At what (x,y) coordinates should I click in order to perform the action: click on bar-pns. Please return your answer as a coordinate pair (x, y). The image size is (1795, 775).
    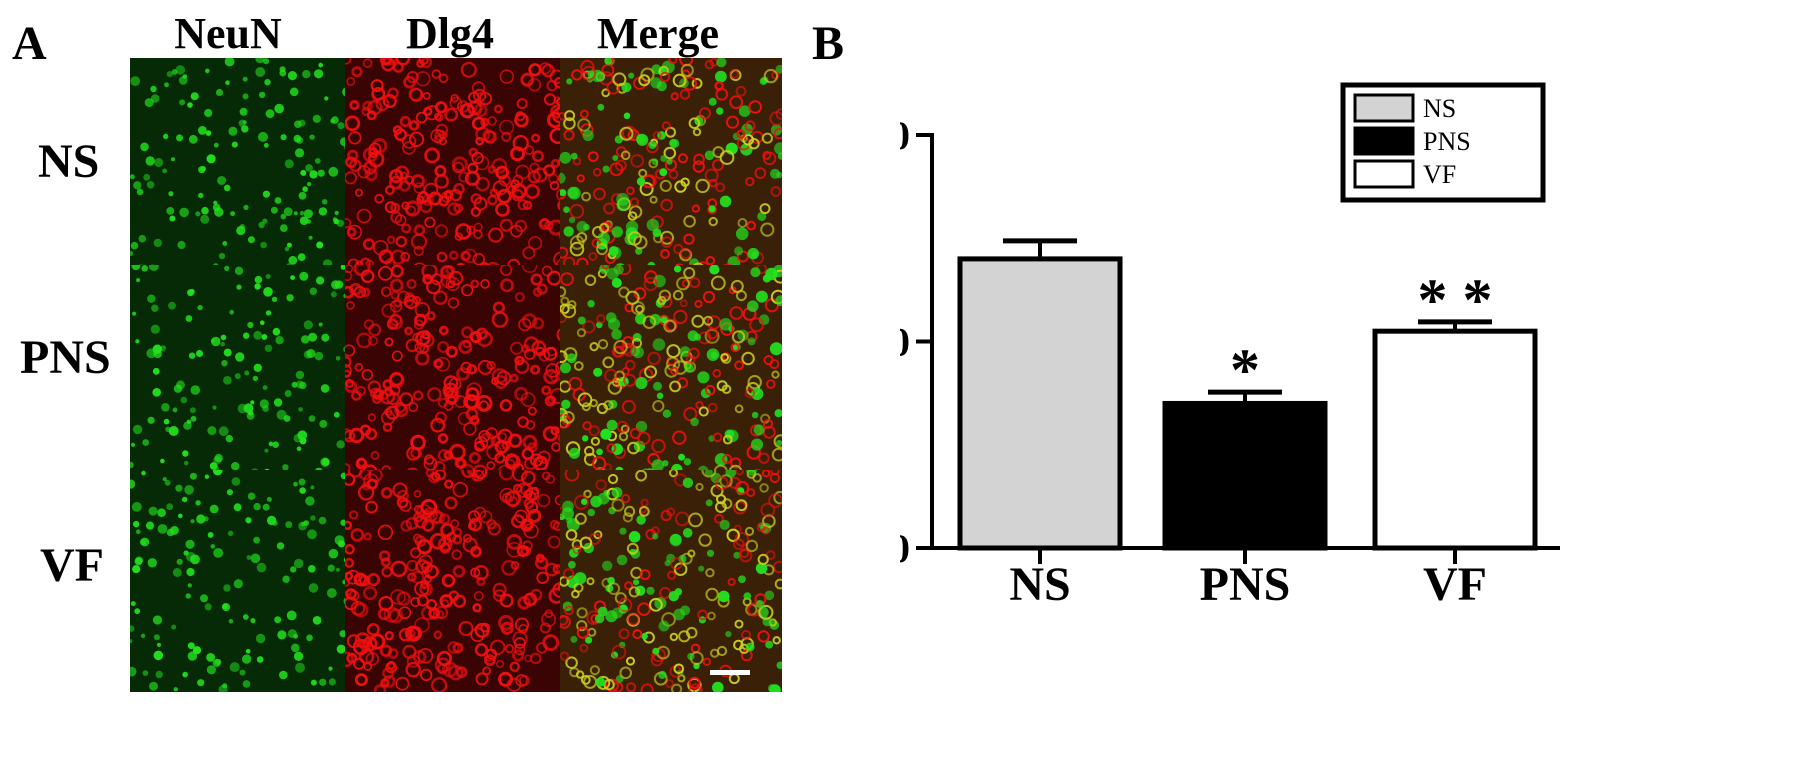
    Looking at the image, I should click on (1245, 475).